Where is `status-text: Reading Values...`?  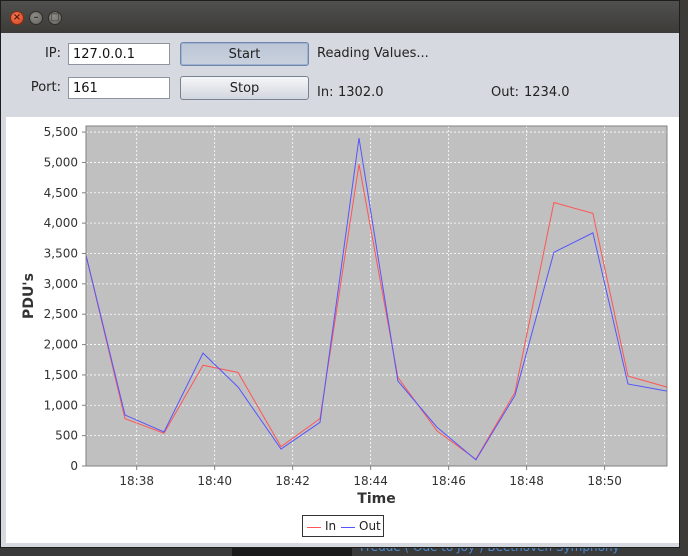
status-text: Reading Values... is located at coordinates (373, 53).